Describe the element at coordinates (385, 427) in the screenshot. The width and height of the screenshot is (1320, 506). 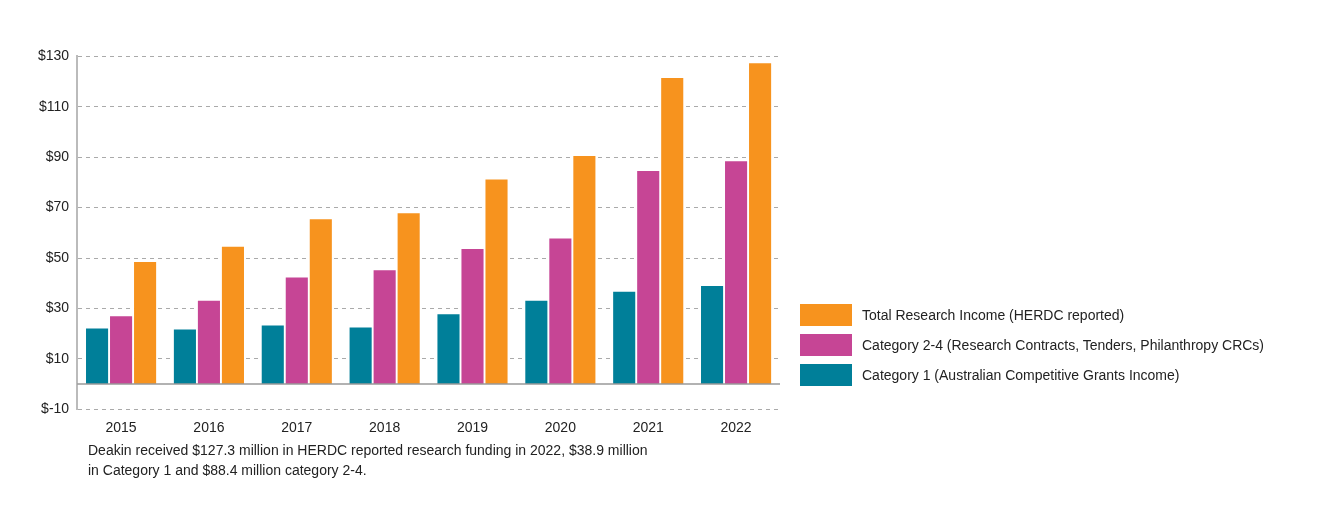
I see `x-tick-label: 2018` at that location.